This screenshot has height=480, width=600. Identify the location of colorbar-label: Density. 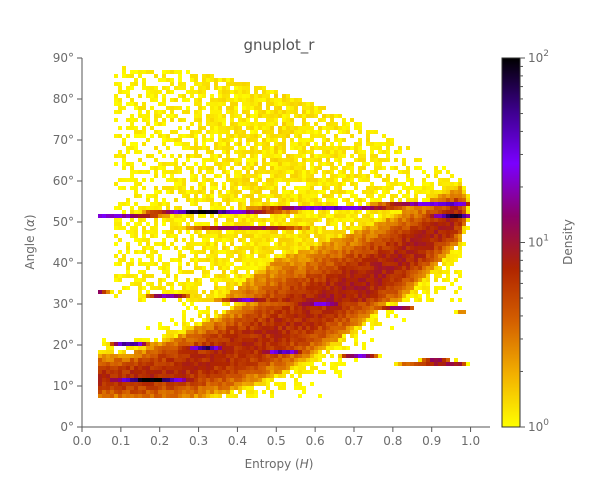
(568, 242).